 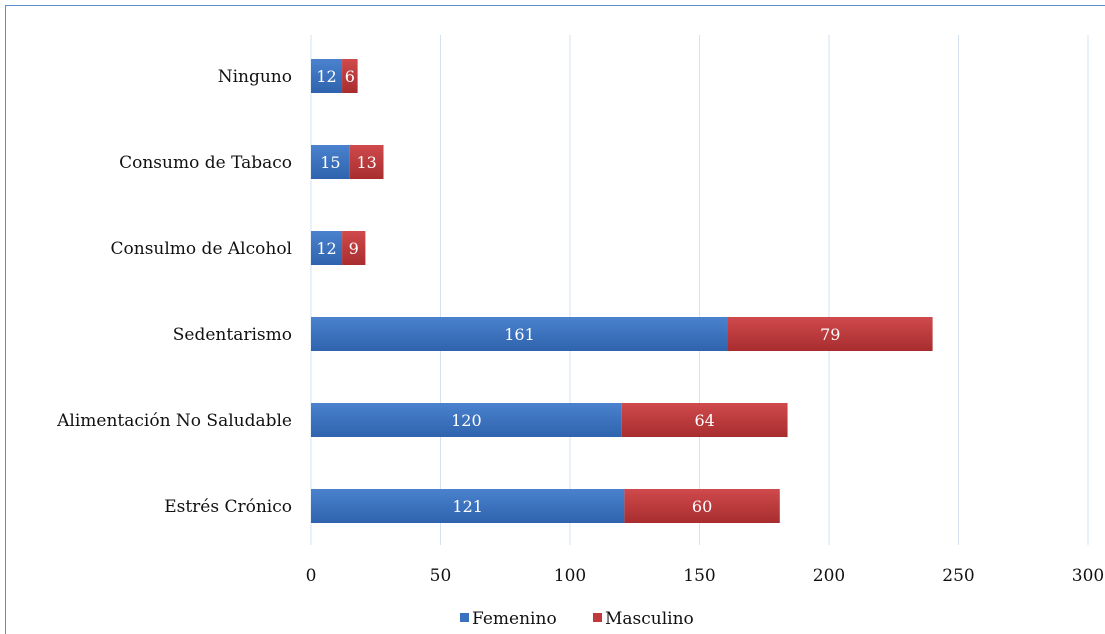 I want to click on data-label: 121, so click(x=467, y=506).